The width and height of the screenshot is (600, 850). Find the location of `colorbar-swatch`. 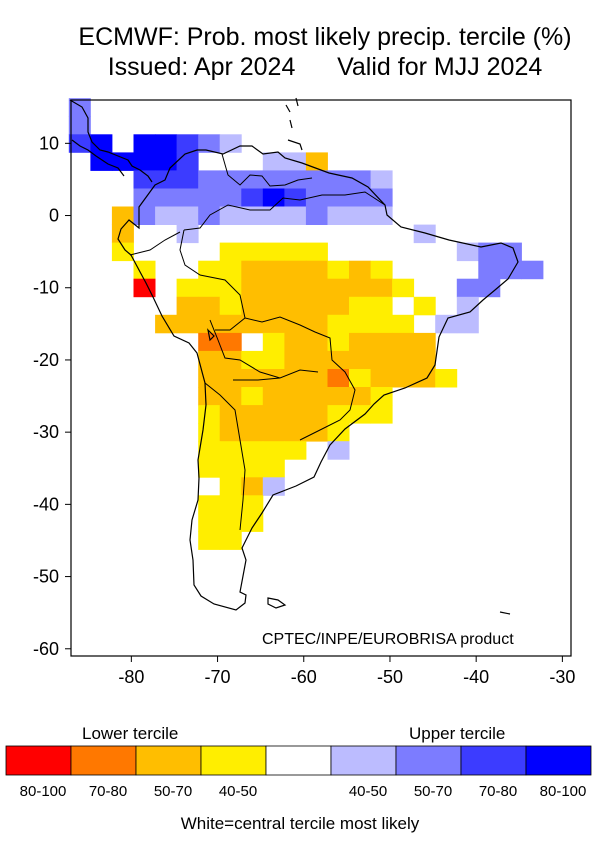

colorbar-swatch is located at coordinates (168, 760).